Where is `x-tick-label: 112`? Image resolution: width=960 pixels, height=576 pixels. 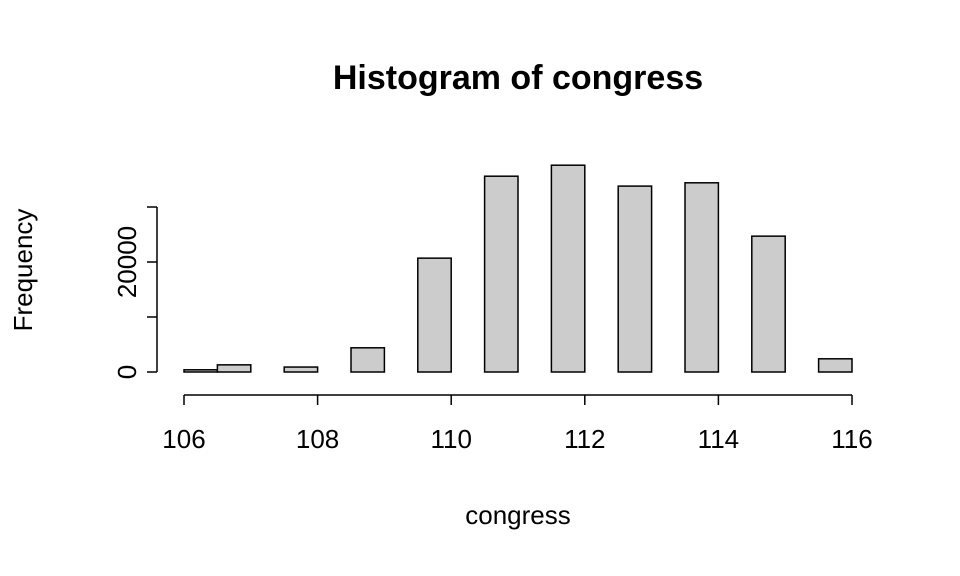
x-tick-label: 112 is located at coordinates (584, 439).